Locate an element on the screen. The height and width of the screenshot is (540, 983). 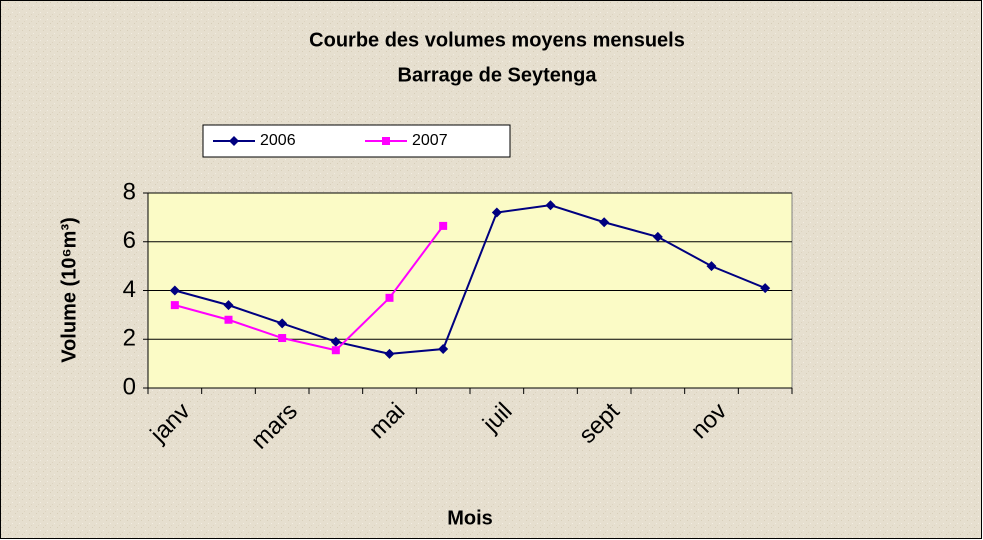
y-tick-label: 0 is located at coordinates (129, 386).